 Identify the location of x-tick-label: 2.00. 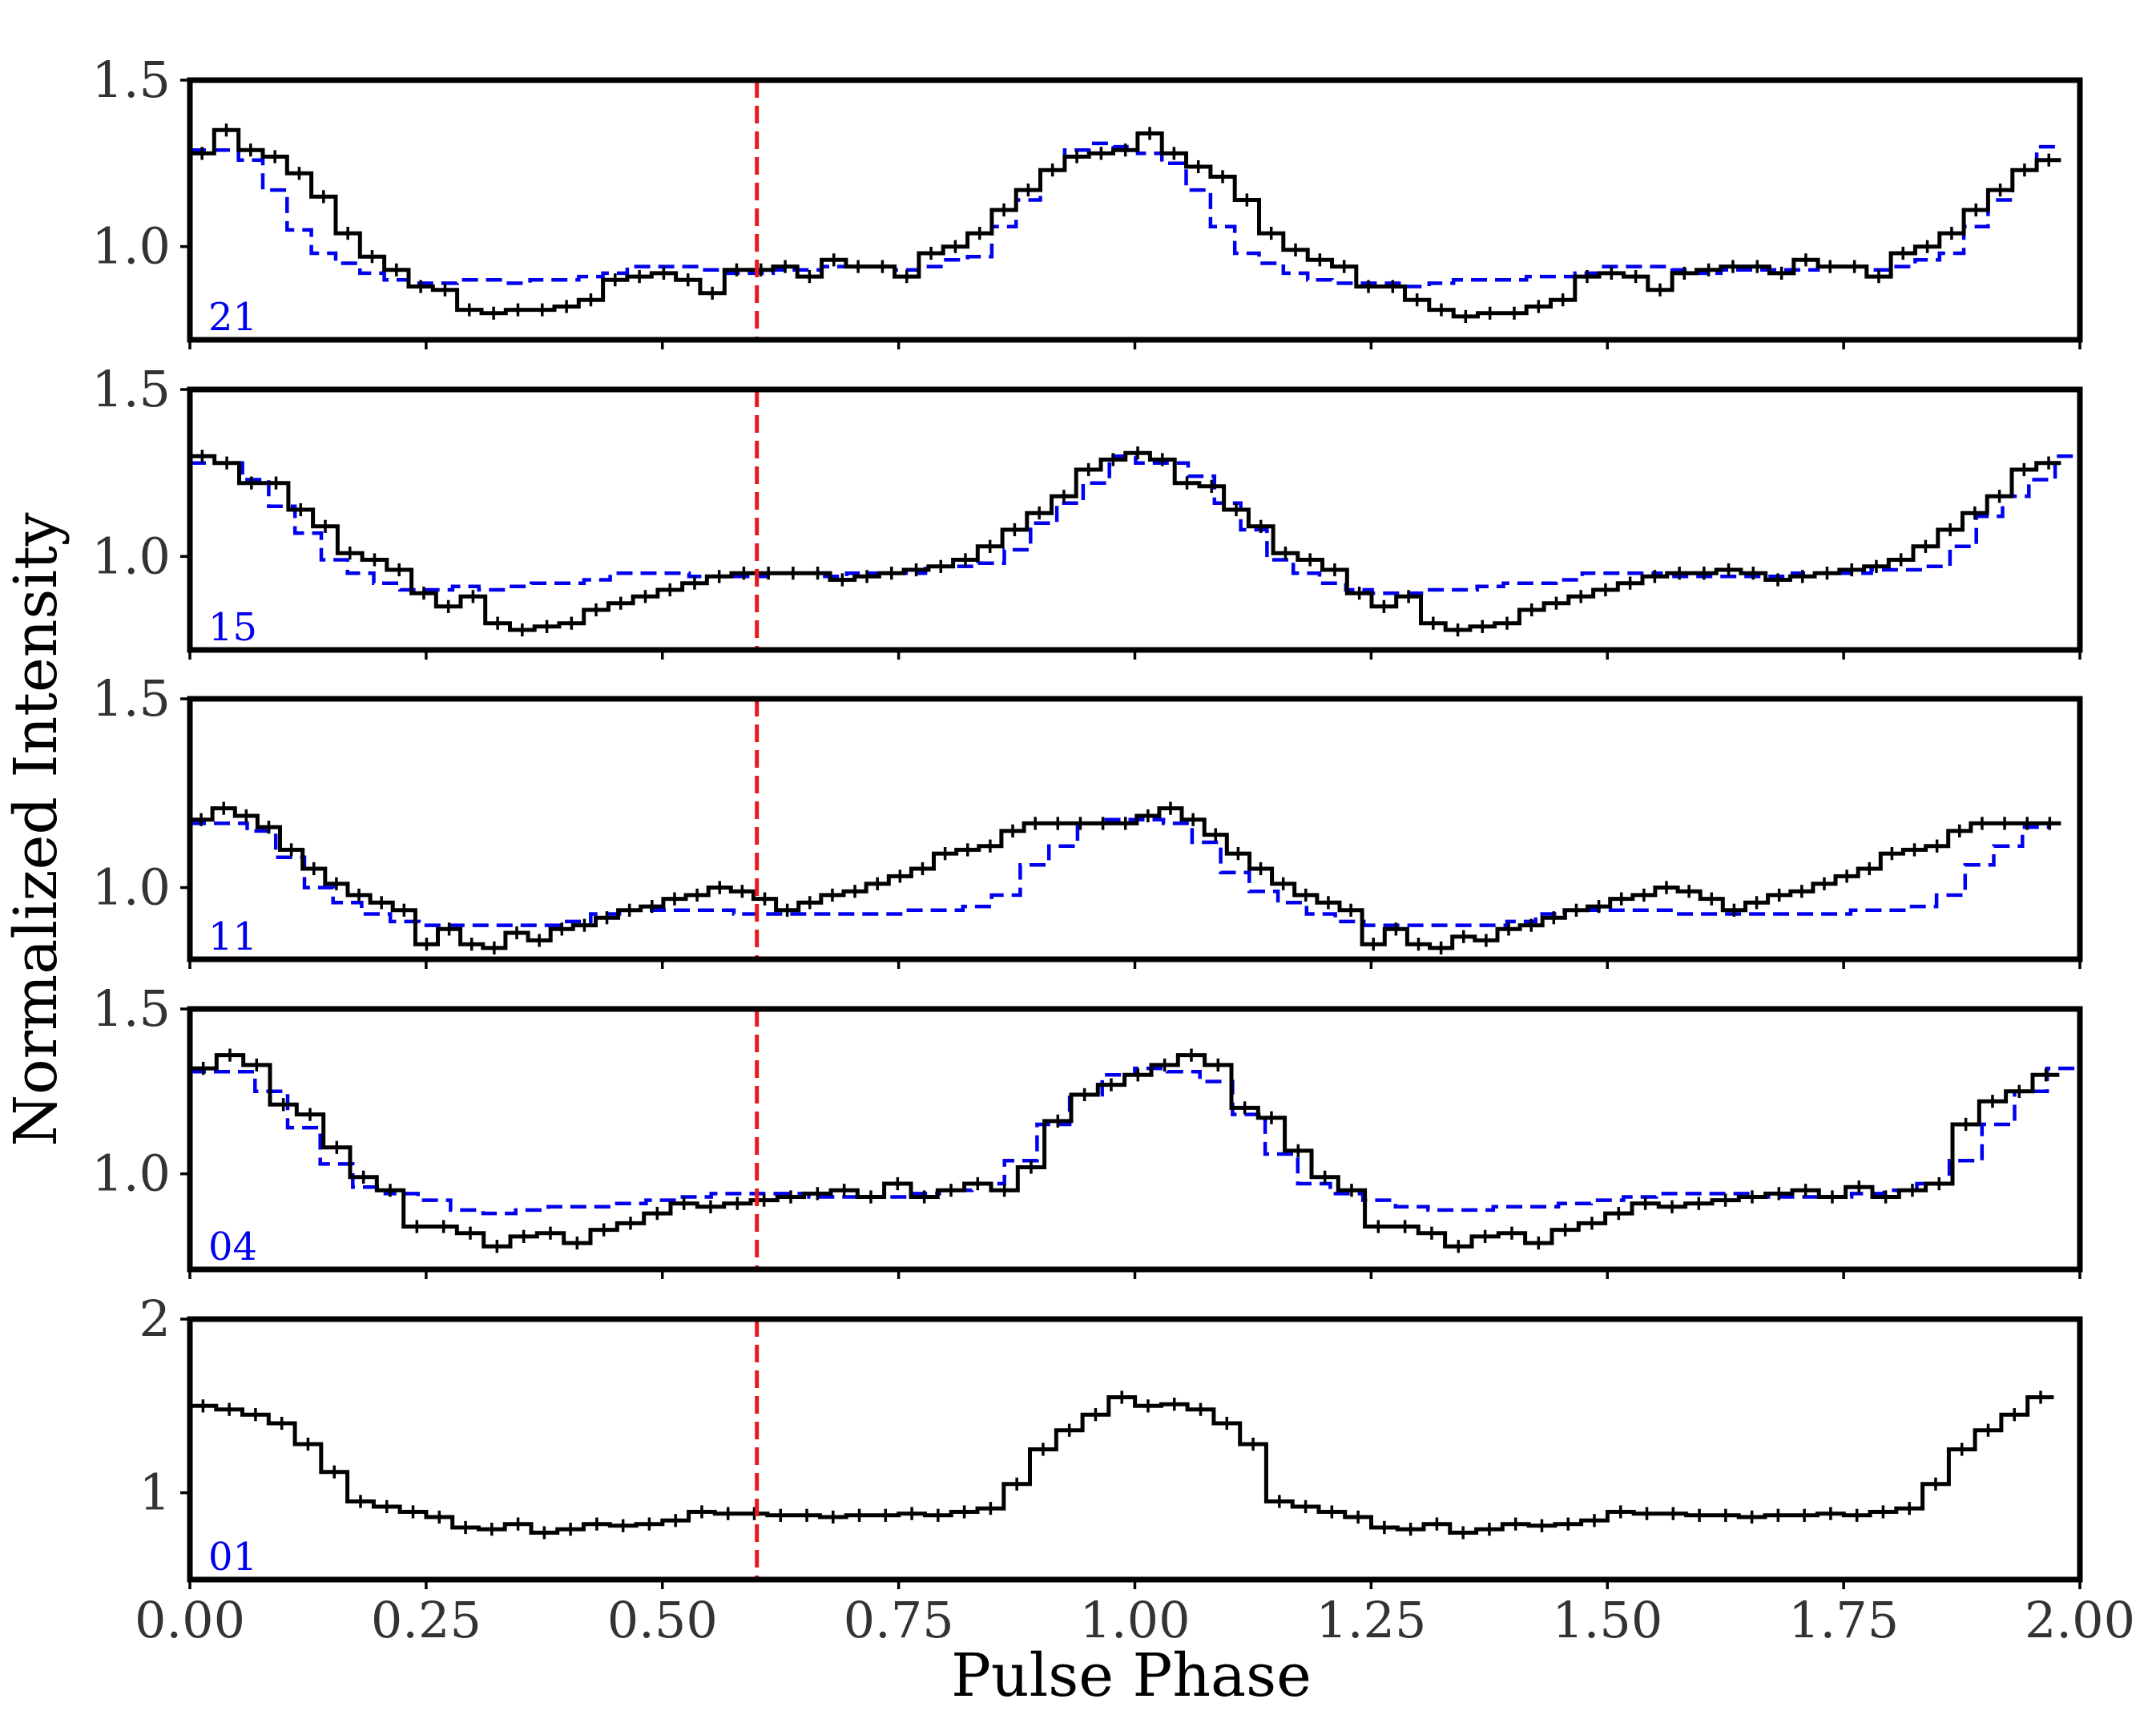
(2080, 1620).